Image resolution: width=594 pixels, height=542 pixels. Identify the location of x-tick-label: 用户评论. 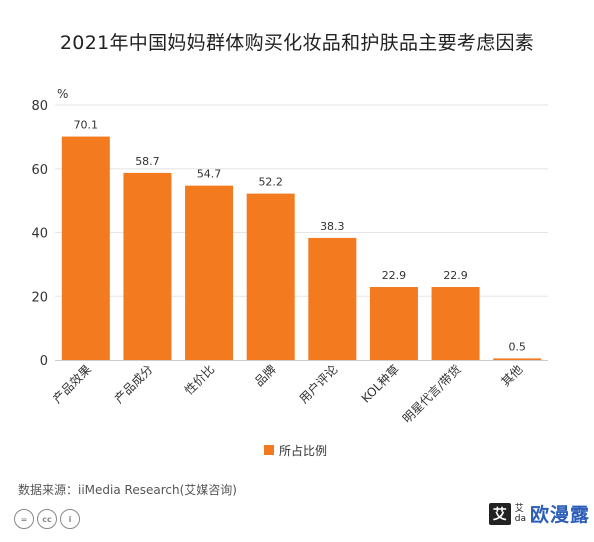
(318, 384).